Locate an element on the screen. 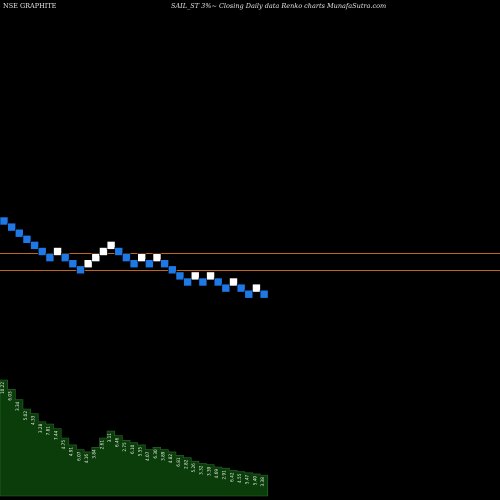  volume-label: 7.81 is located at coordinates (48, 431).